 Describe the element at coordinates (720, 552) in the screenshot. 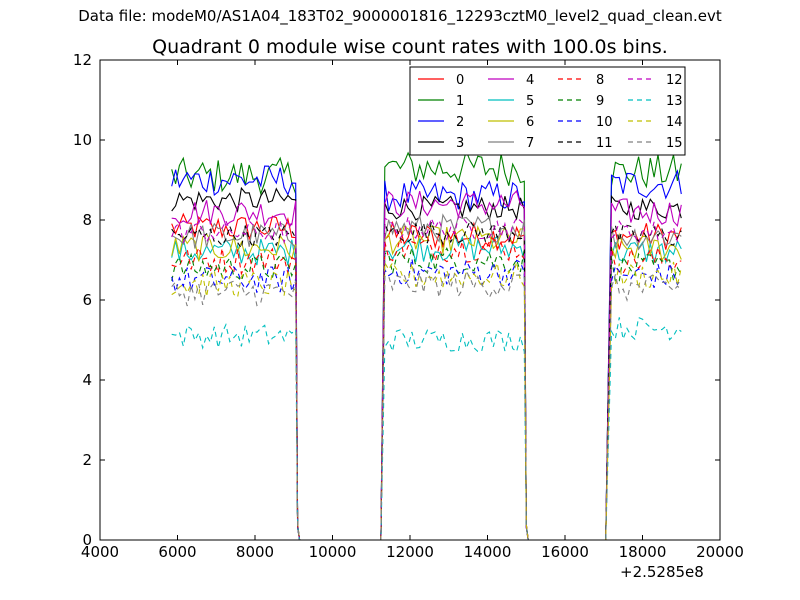

I see `x-tick-label: 20000` at that location.